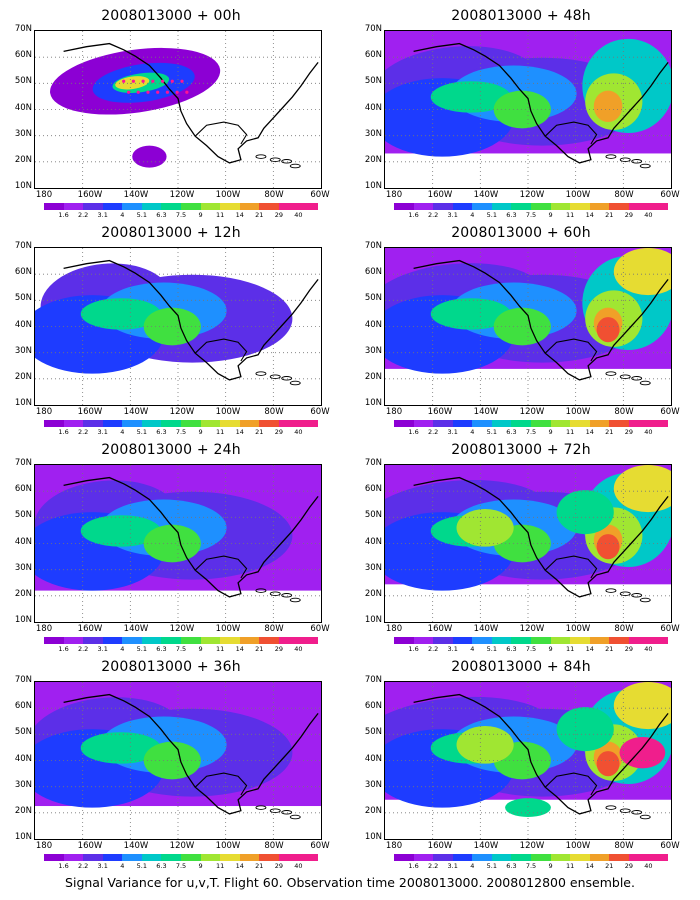 The height and width of the screenshot is (900, 700). Describe the element at coordinates (178, 326) in the screenshot. I see `variance-map` at that location.